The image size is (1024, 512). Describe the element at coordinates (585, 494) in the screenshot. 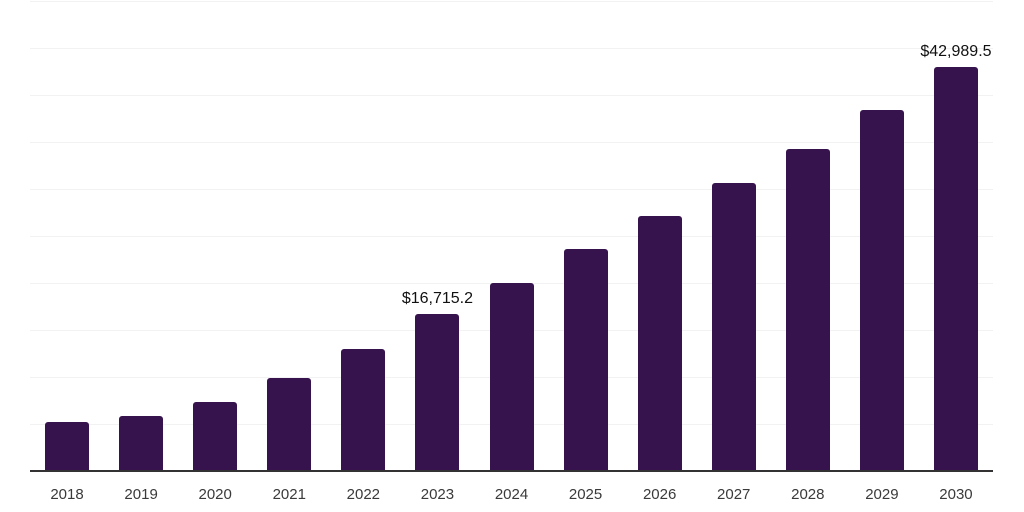

I see `x-tick-label-2025: 2025` at that location.